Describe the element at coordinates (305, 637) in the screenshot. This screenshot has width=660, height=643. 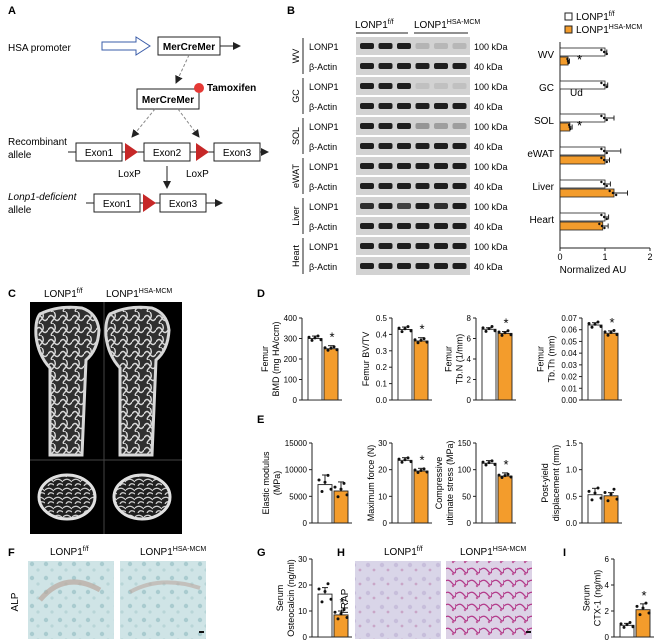
I see `y-tick-label: 0` at that location.